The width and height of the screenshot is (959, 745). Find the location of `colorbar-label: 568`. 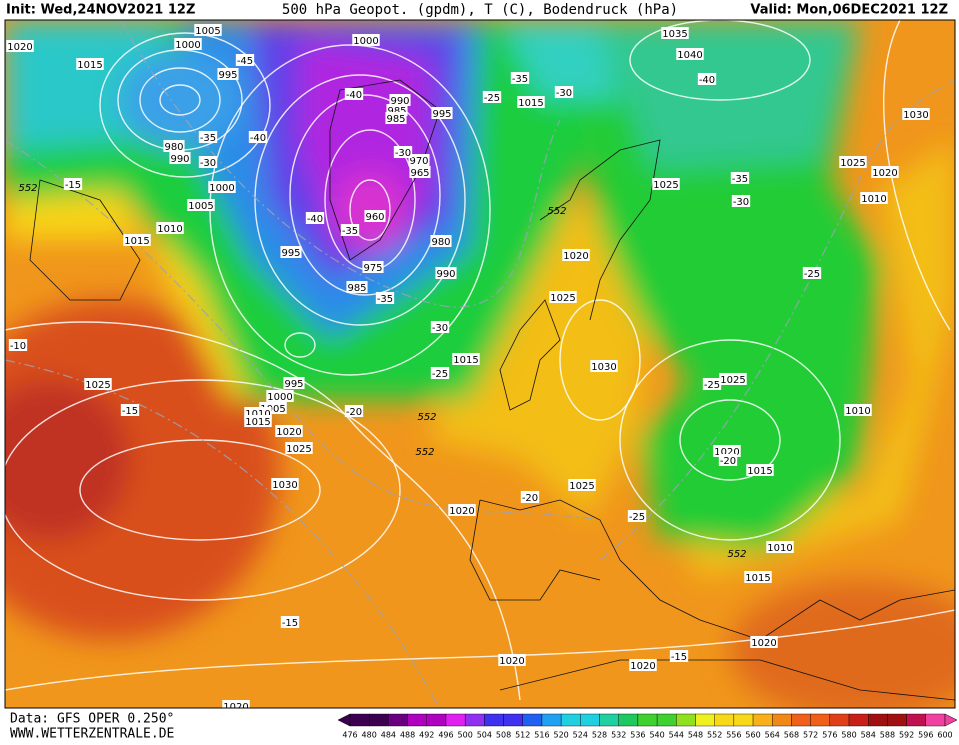

colorbar-label: 568 is located at coordinates (791, 735).